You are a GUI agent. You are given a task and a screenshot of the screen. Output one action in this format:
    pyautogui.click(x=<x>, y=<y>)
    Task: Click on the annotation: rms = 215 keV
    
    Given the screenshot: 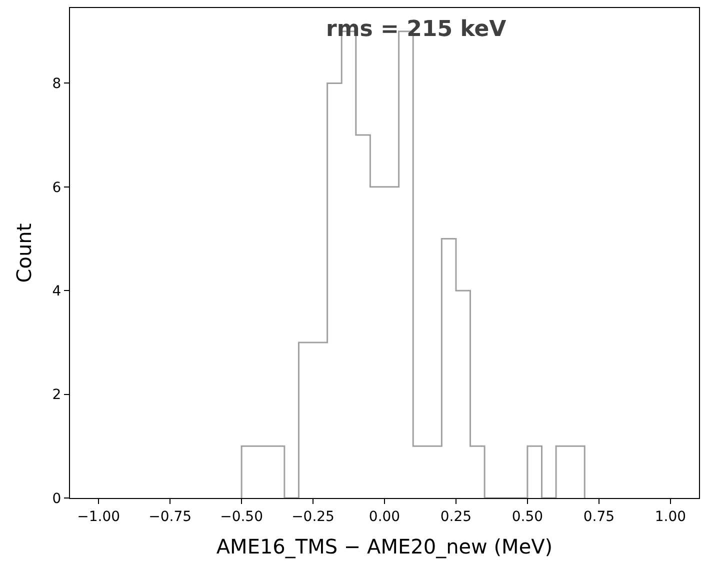 What is the action you would take?
    pyautogui.click(x=416, y=29)
    